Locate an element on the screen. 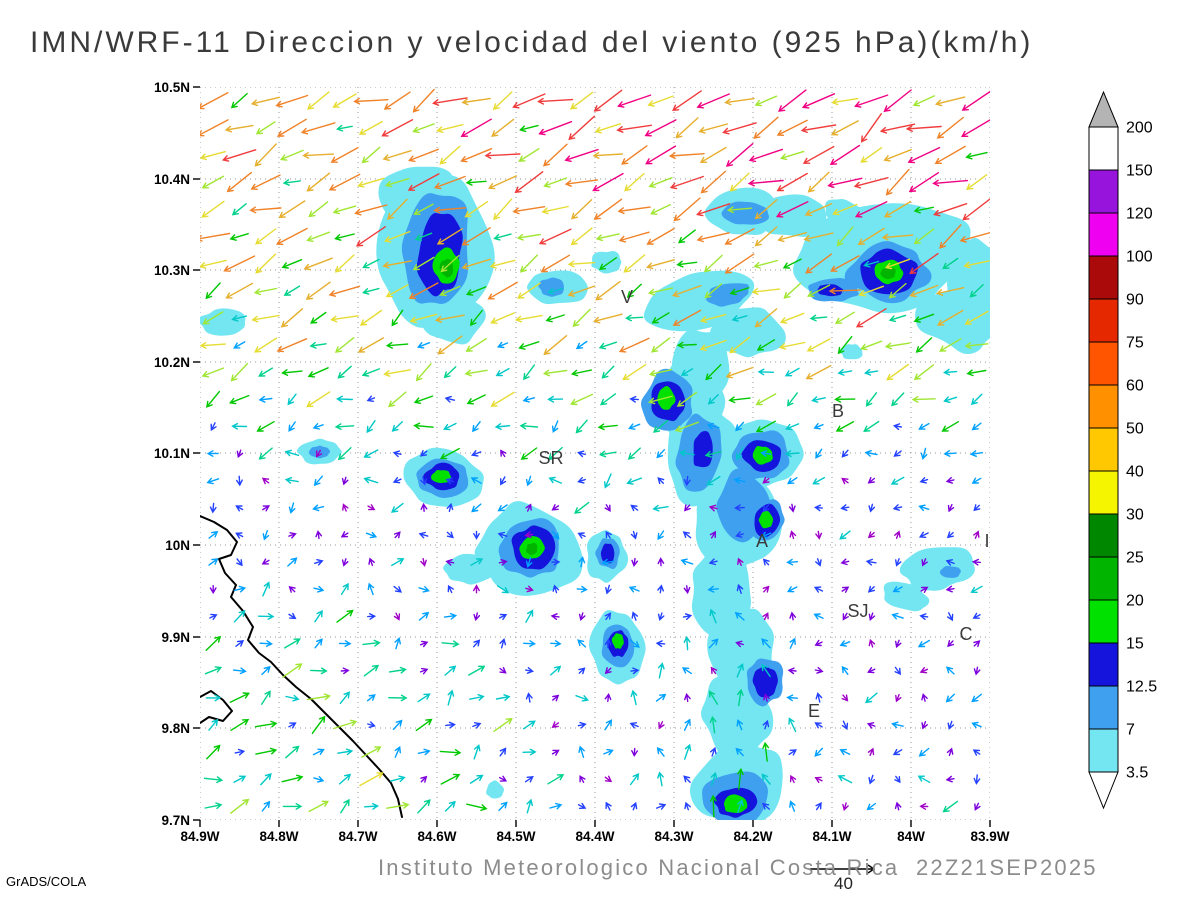 Image resolution: width=1200 pixels, height=900 pixels. y-tick-label: 10N is located at coordinates (177, 545).